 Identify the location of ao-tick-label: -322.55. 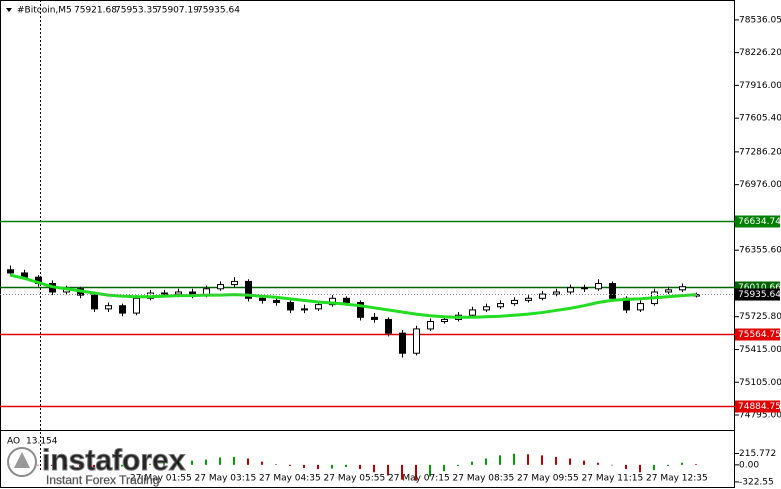
(756, 482).